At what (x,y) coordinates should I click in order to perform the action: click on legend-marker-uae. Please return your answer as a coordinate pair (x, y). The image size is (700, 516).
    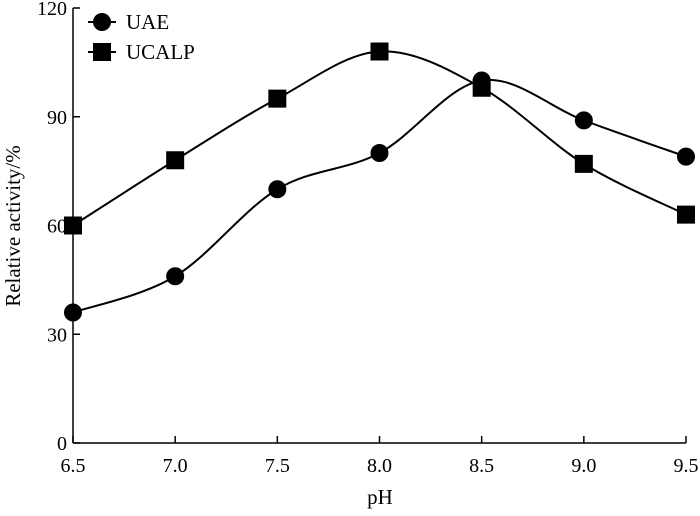
    Looking at the image, I should click on (102, 22).